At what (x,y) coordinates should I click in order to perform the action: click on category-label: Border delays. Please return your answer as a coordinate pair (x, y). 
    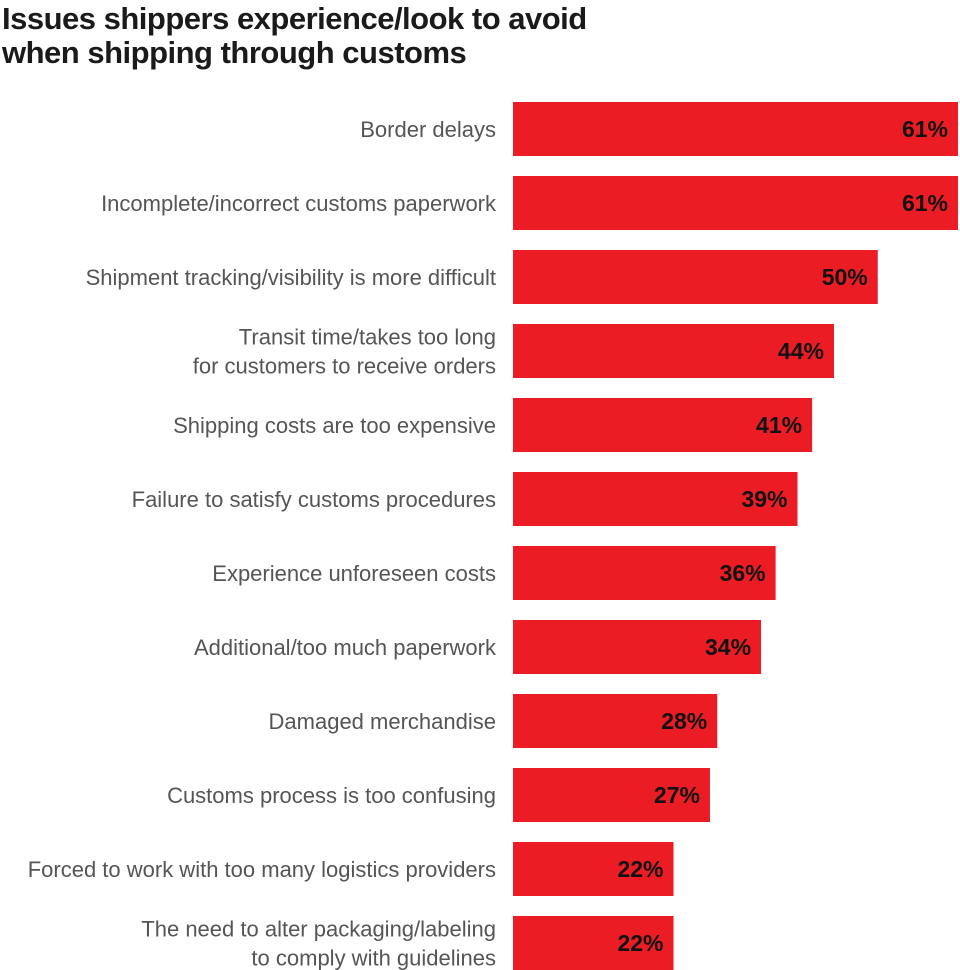
    Looking at the image, I should click on (428, 129).